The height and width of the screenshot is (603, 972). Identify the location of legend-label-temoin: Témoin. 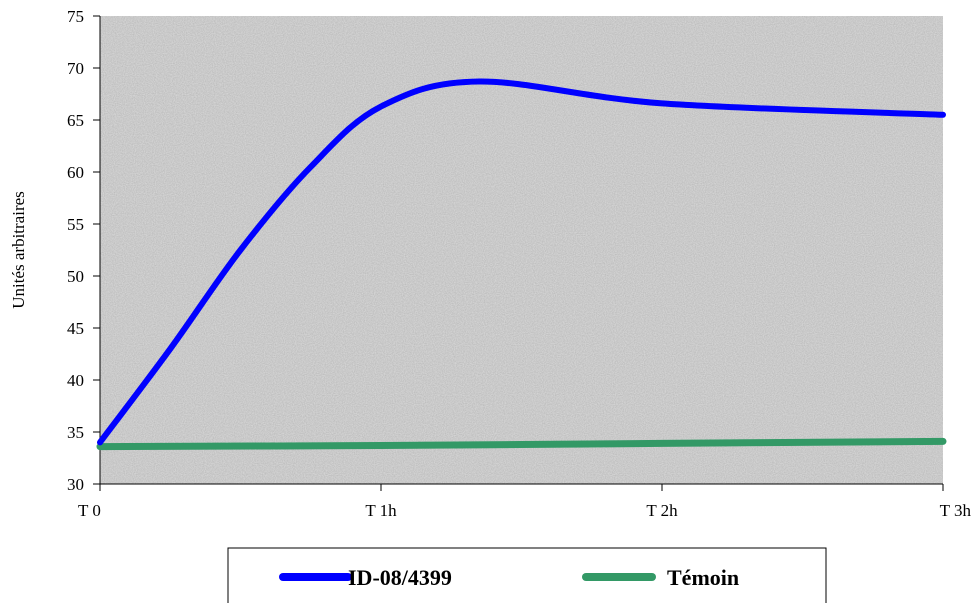
(703, 577).